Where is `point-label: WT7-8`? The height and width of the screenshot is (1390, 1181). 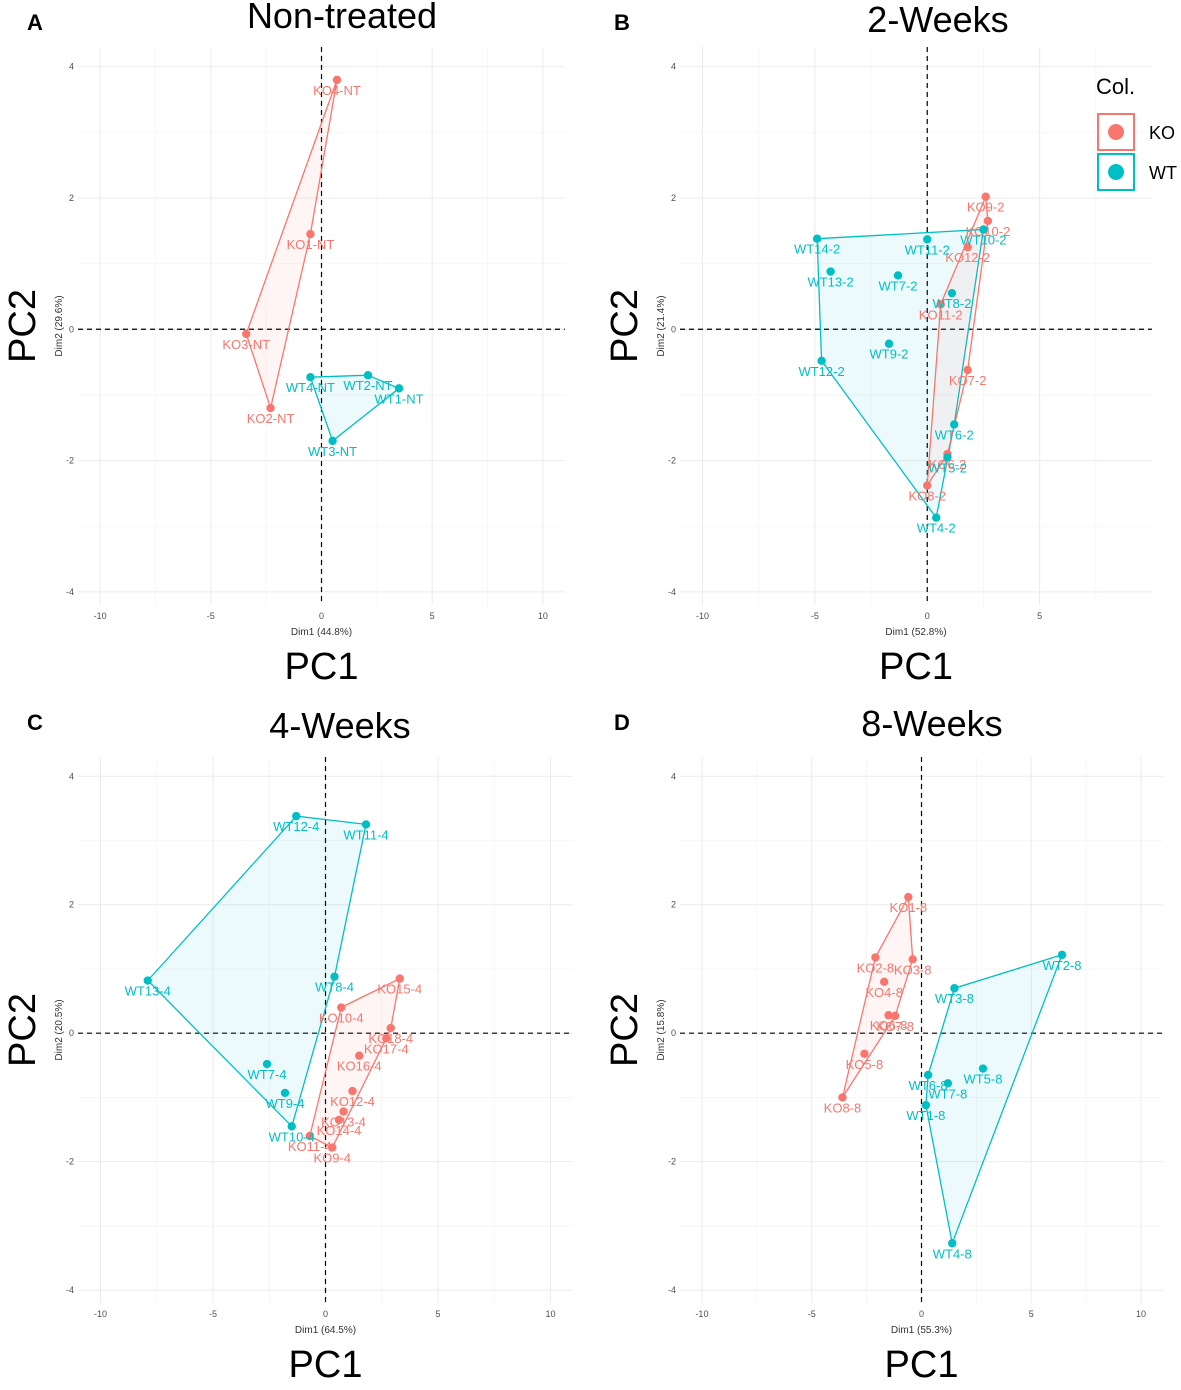
point-label: WT7-8 is located at coordinates (947, 1093).